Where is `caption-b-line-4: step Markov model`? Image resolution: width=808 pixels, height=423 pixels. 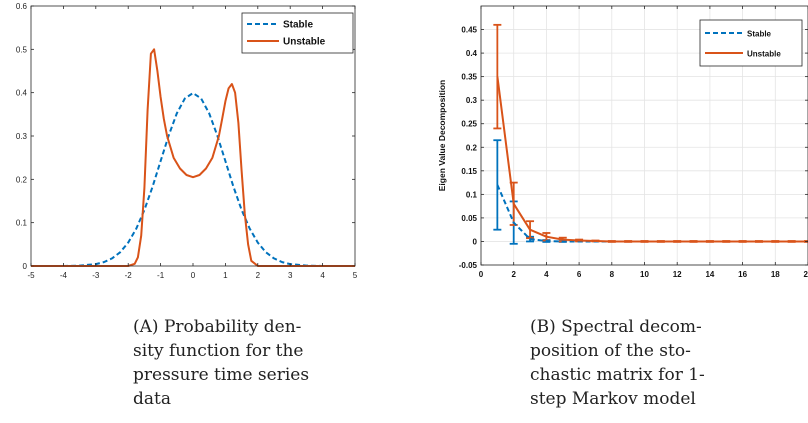 caption-b-line-4: step Markov model is located at coordinates (613, 399).